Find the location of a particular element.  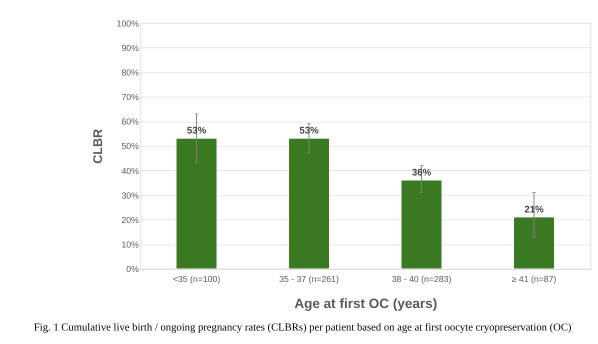

x-tick-label: ≥ 41 (n=87) is located at coordinates (534, 279).